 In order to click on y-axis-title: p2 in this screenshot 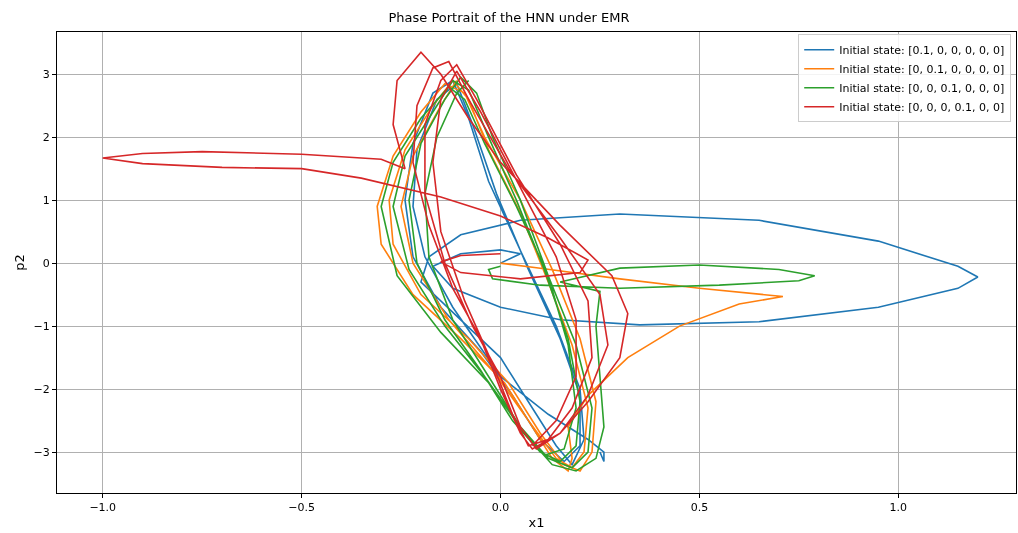, I will do `click(19, 262)`.